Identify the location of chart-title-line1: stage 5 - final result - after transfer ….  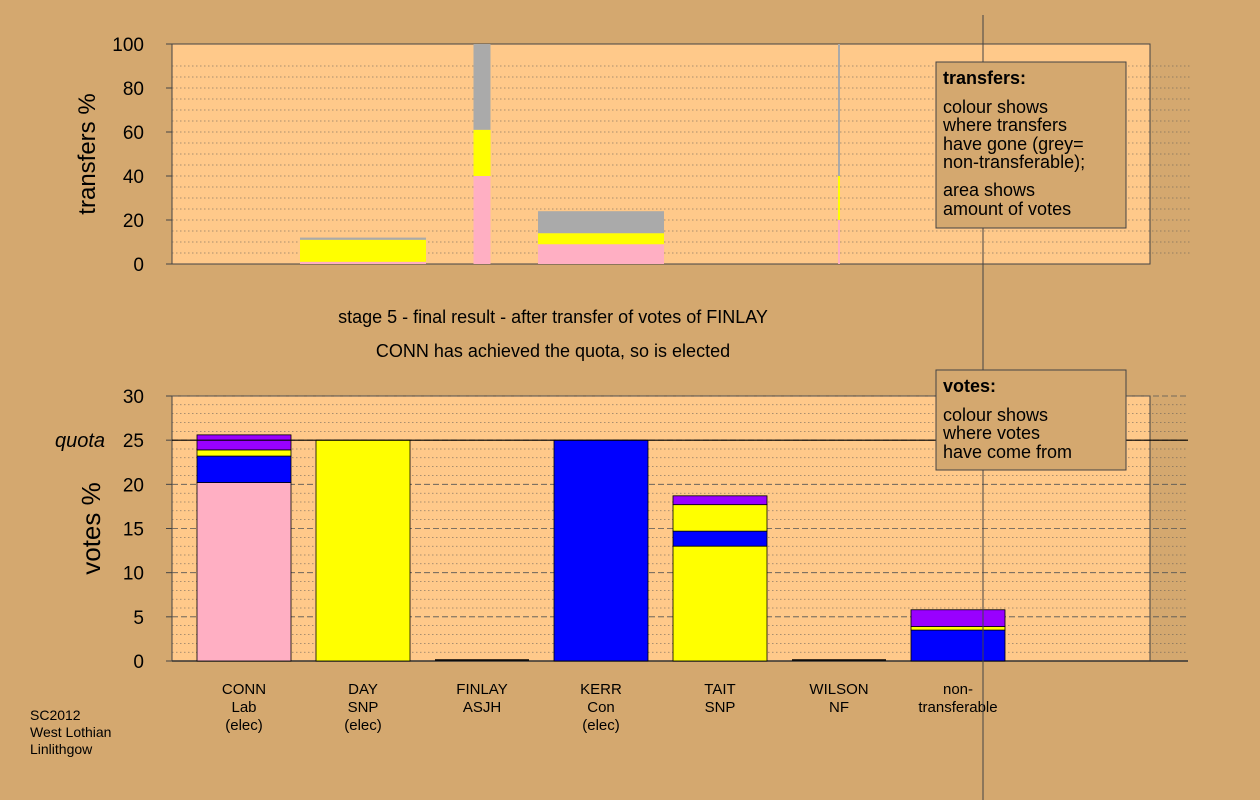
(553, 317).